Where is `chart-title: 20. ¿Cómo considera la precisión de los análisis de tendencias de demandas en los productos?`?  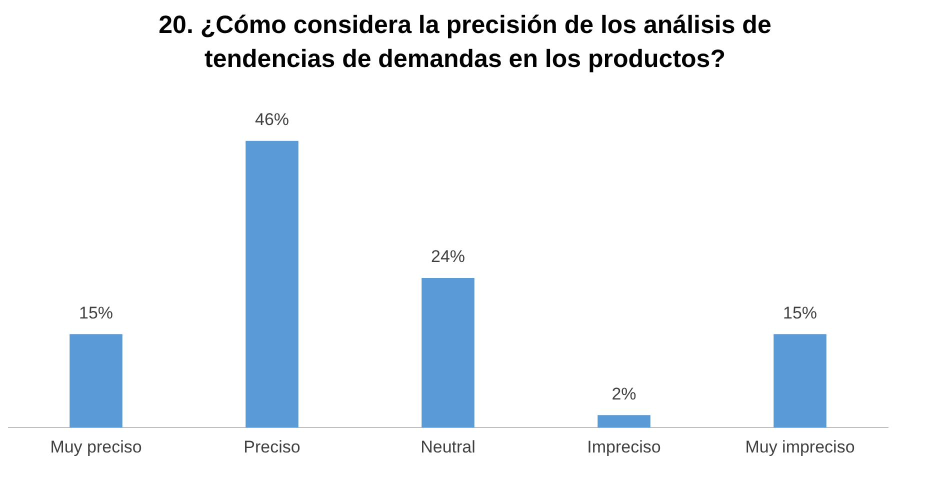 chart-title: 20. ¿Cómo considera la precisión de los análisis de tendencias de demandas en los productos? is located at coordinates (465, 42).